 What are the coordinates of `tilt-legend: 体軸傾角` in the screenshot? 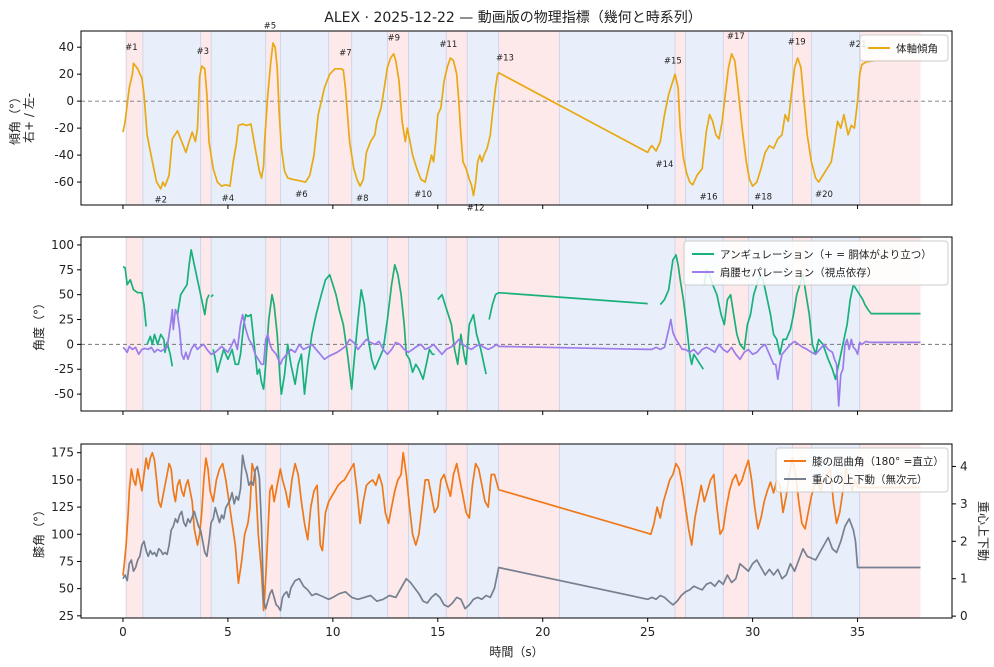 It's located at (904, 48).